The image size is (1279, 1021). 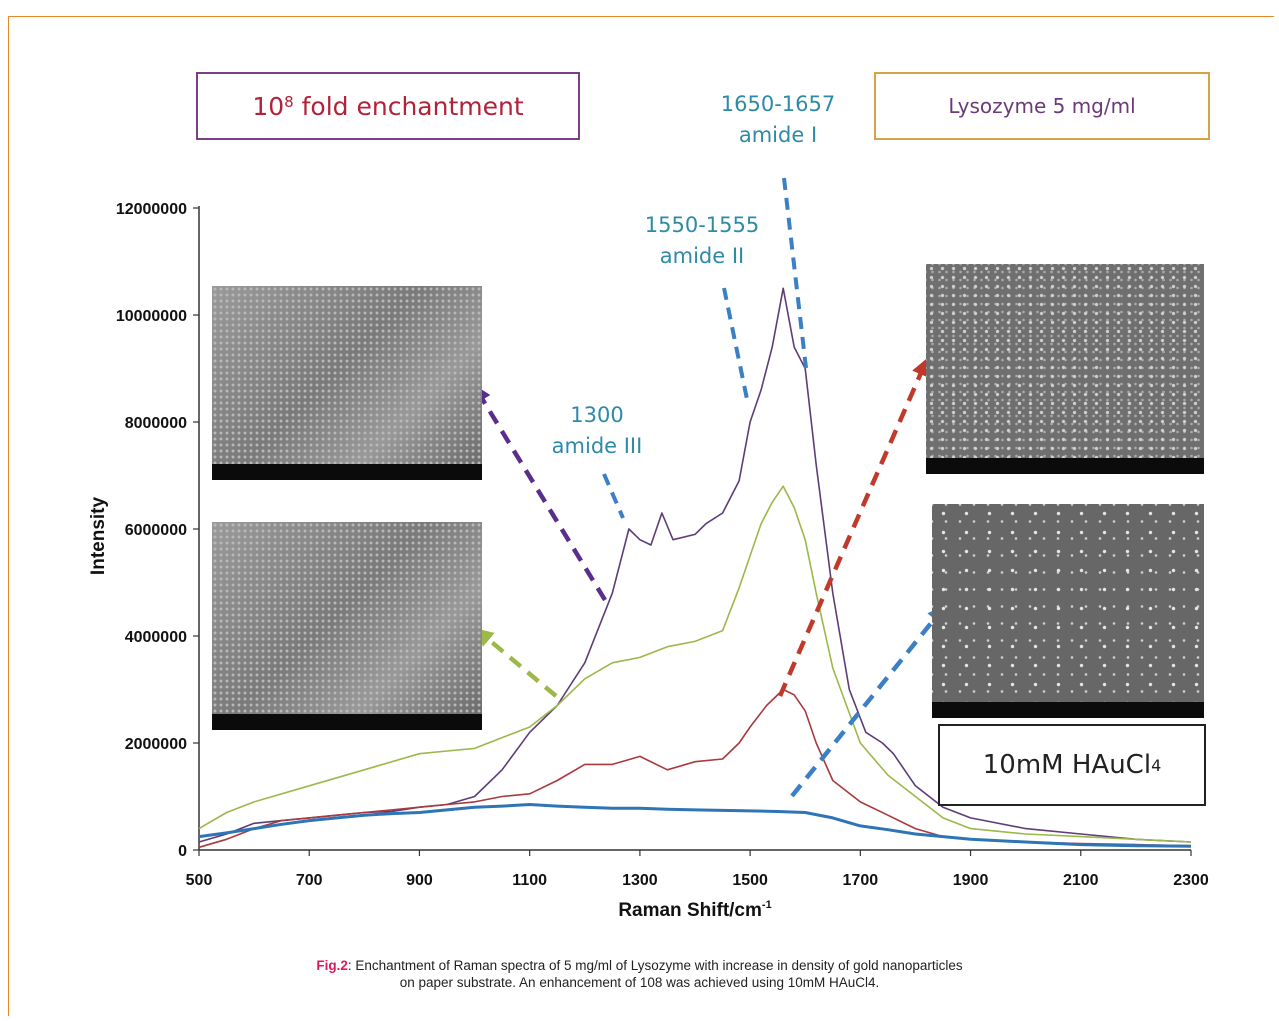 I want to click on annotation-label: 1550-1555, so click(x=702, y=225).